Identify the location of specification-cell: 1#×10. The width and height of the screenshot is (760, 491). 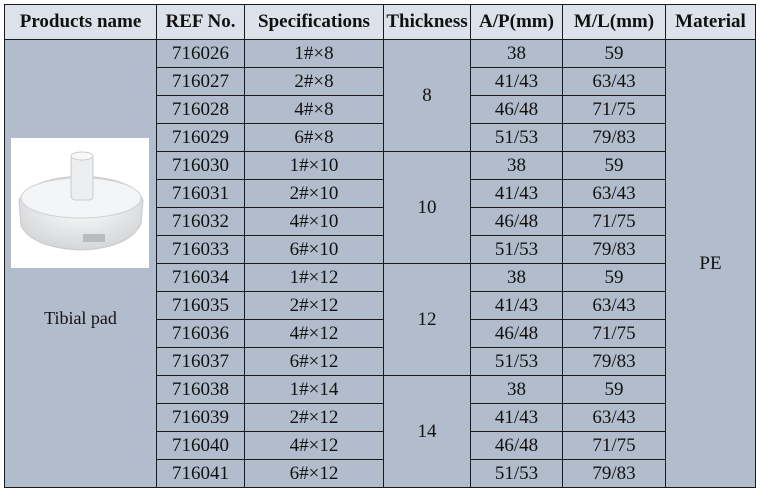
(314, 165).